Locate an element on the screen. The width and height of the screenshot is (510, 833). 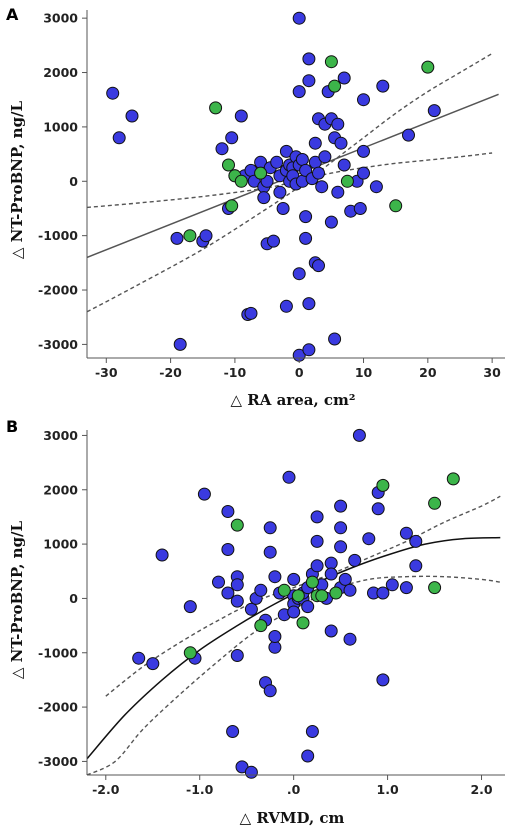
panel-a-x-tick-label: -10 is located at coordinates (235, 372).